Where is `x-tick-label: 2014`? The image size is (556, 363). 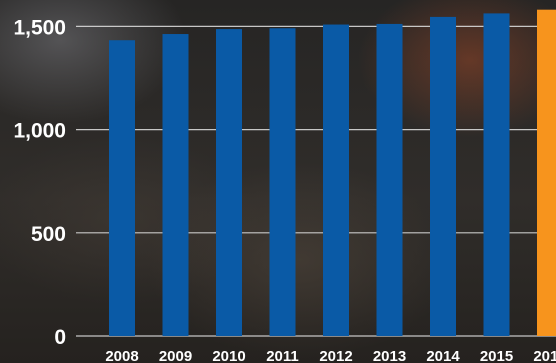
x-tick-label: 2014 is located at coordinates (443, 355).